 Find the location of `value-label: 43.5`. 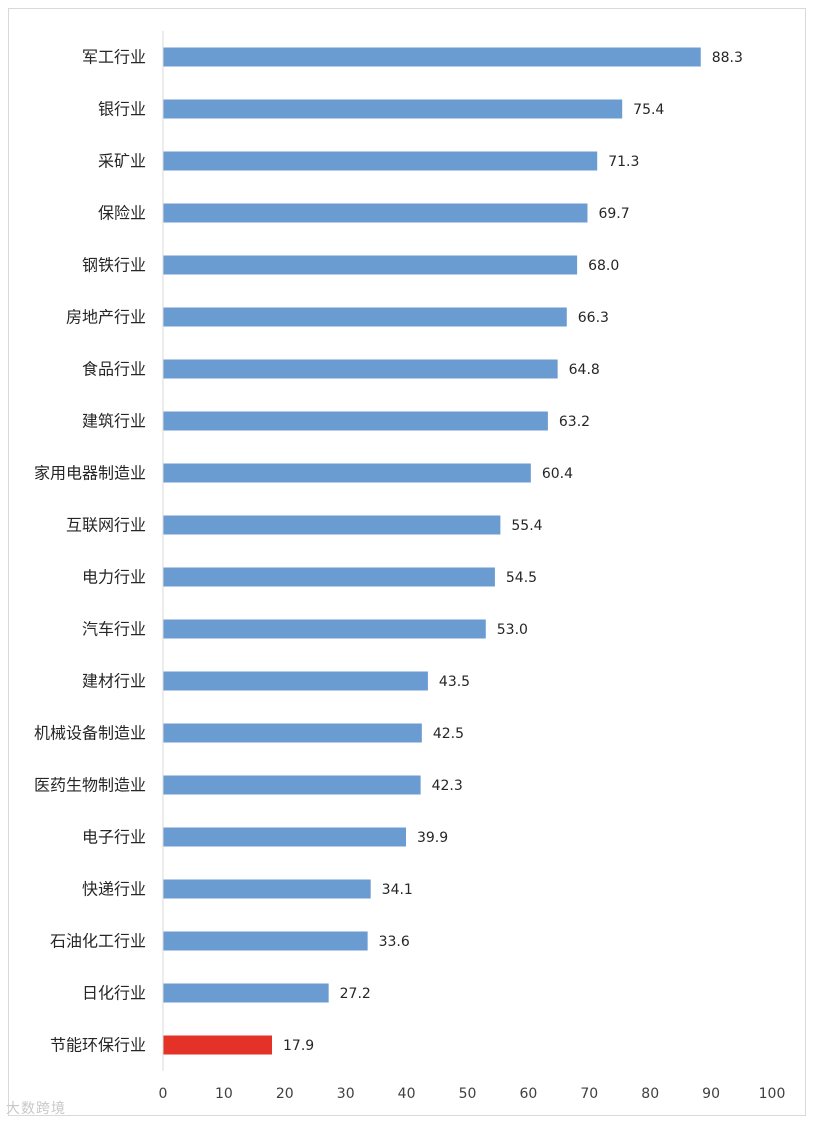

value-label: 43.5 is located at coordinates (454, 682).